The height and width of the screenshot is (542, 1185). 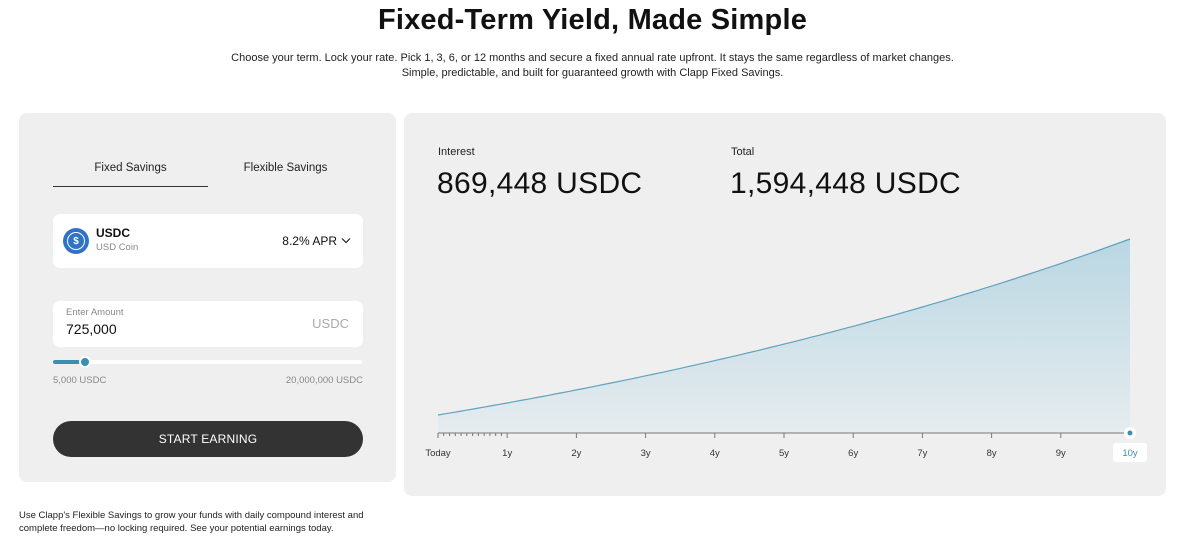 What do you see at coordinates (992, 453) in the screenshot?
I see `x-tick-label: 8y` at bounding box center [992, 453].